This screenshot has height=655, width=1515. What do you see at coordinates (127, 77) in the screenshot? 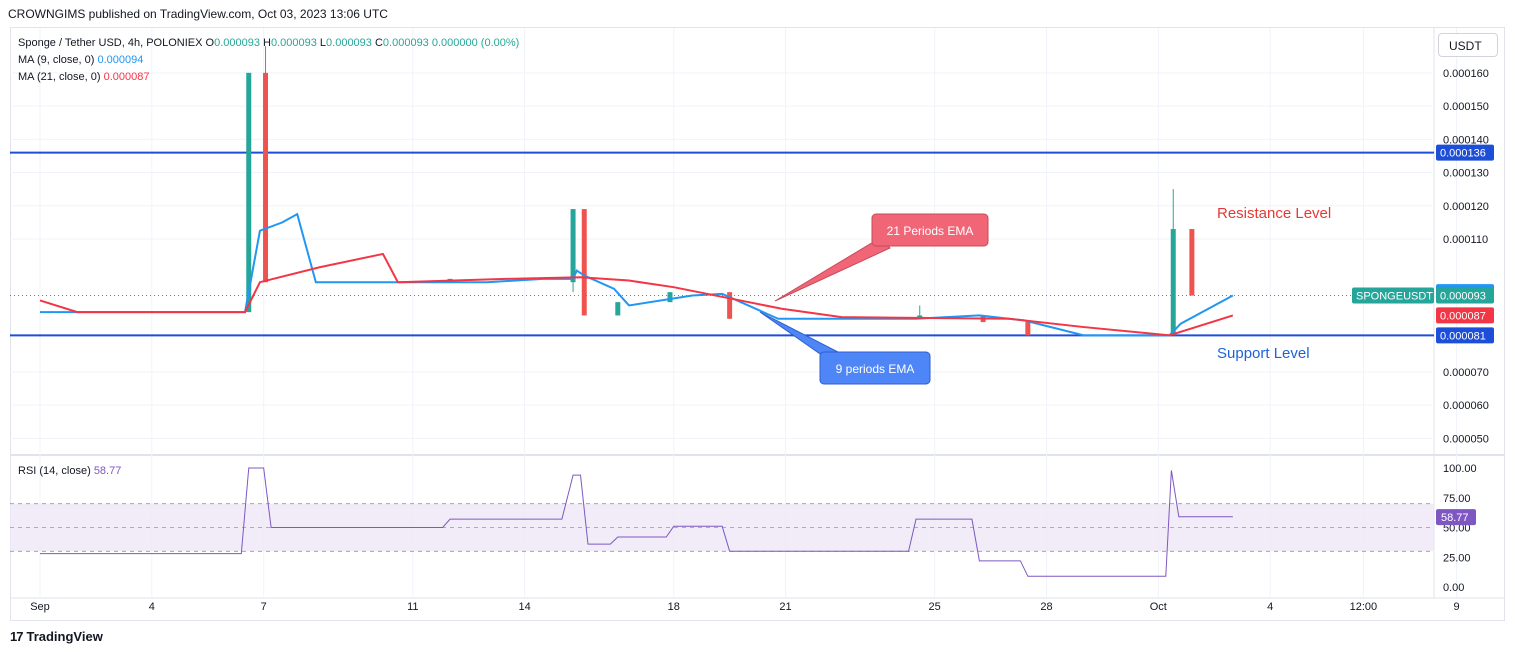
I see `legend-ma21-value: 0.000087` at bounding box center [127, 77].